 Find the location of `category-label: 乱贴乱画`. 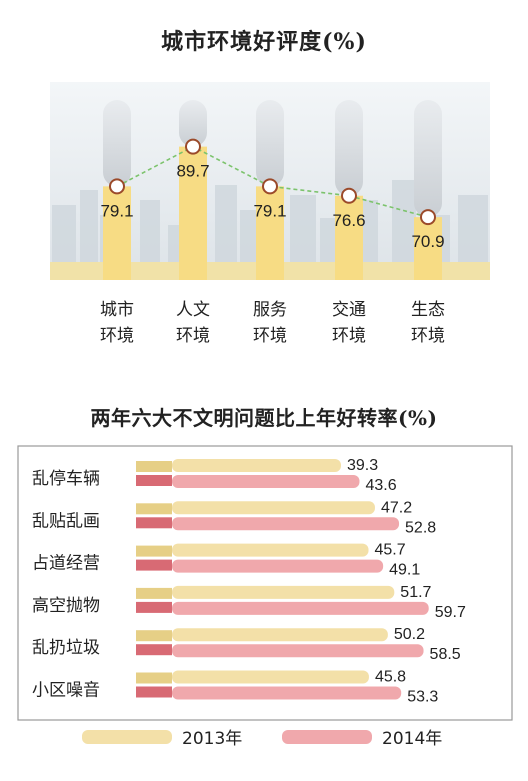

category-label: 乱贴乱画 is located at coordinates (66, 521).